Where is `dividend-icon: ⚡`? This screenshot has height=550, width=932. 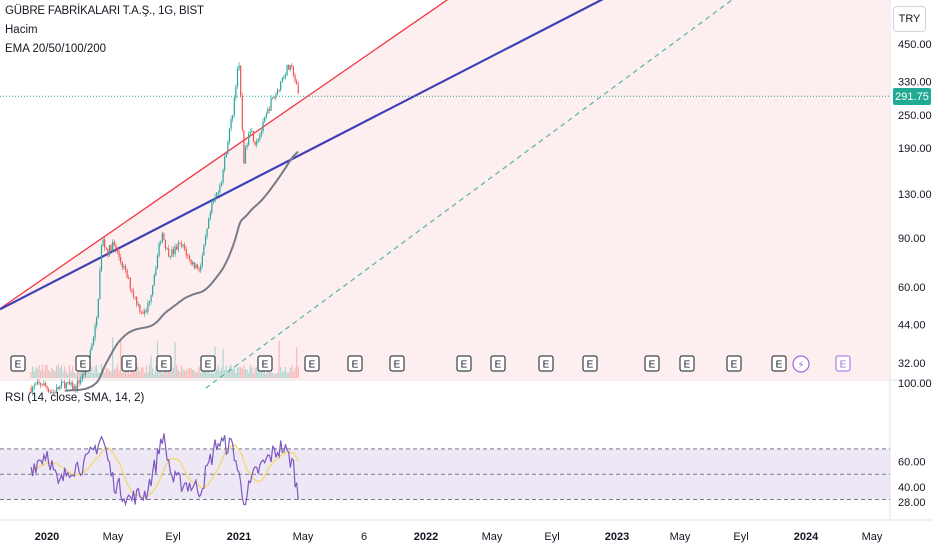 dividend-icon: ⚡ is located at coordinates (800, 365).